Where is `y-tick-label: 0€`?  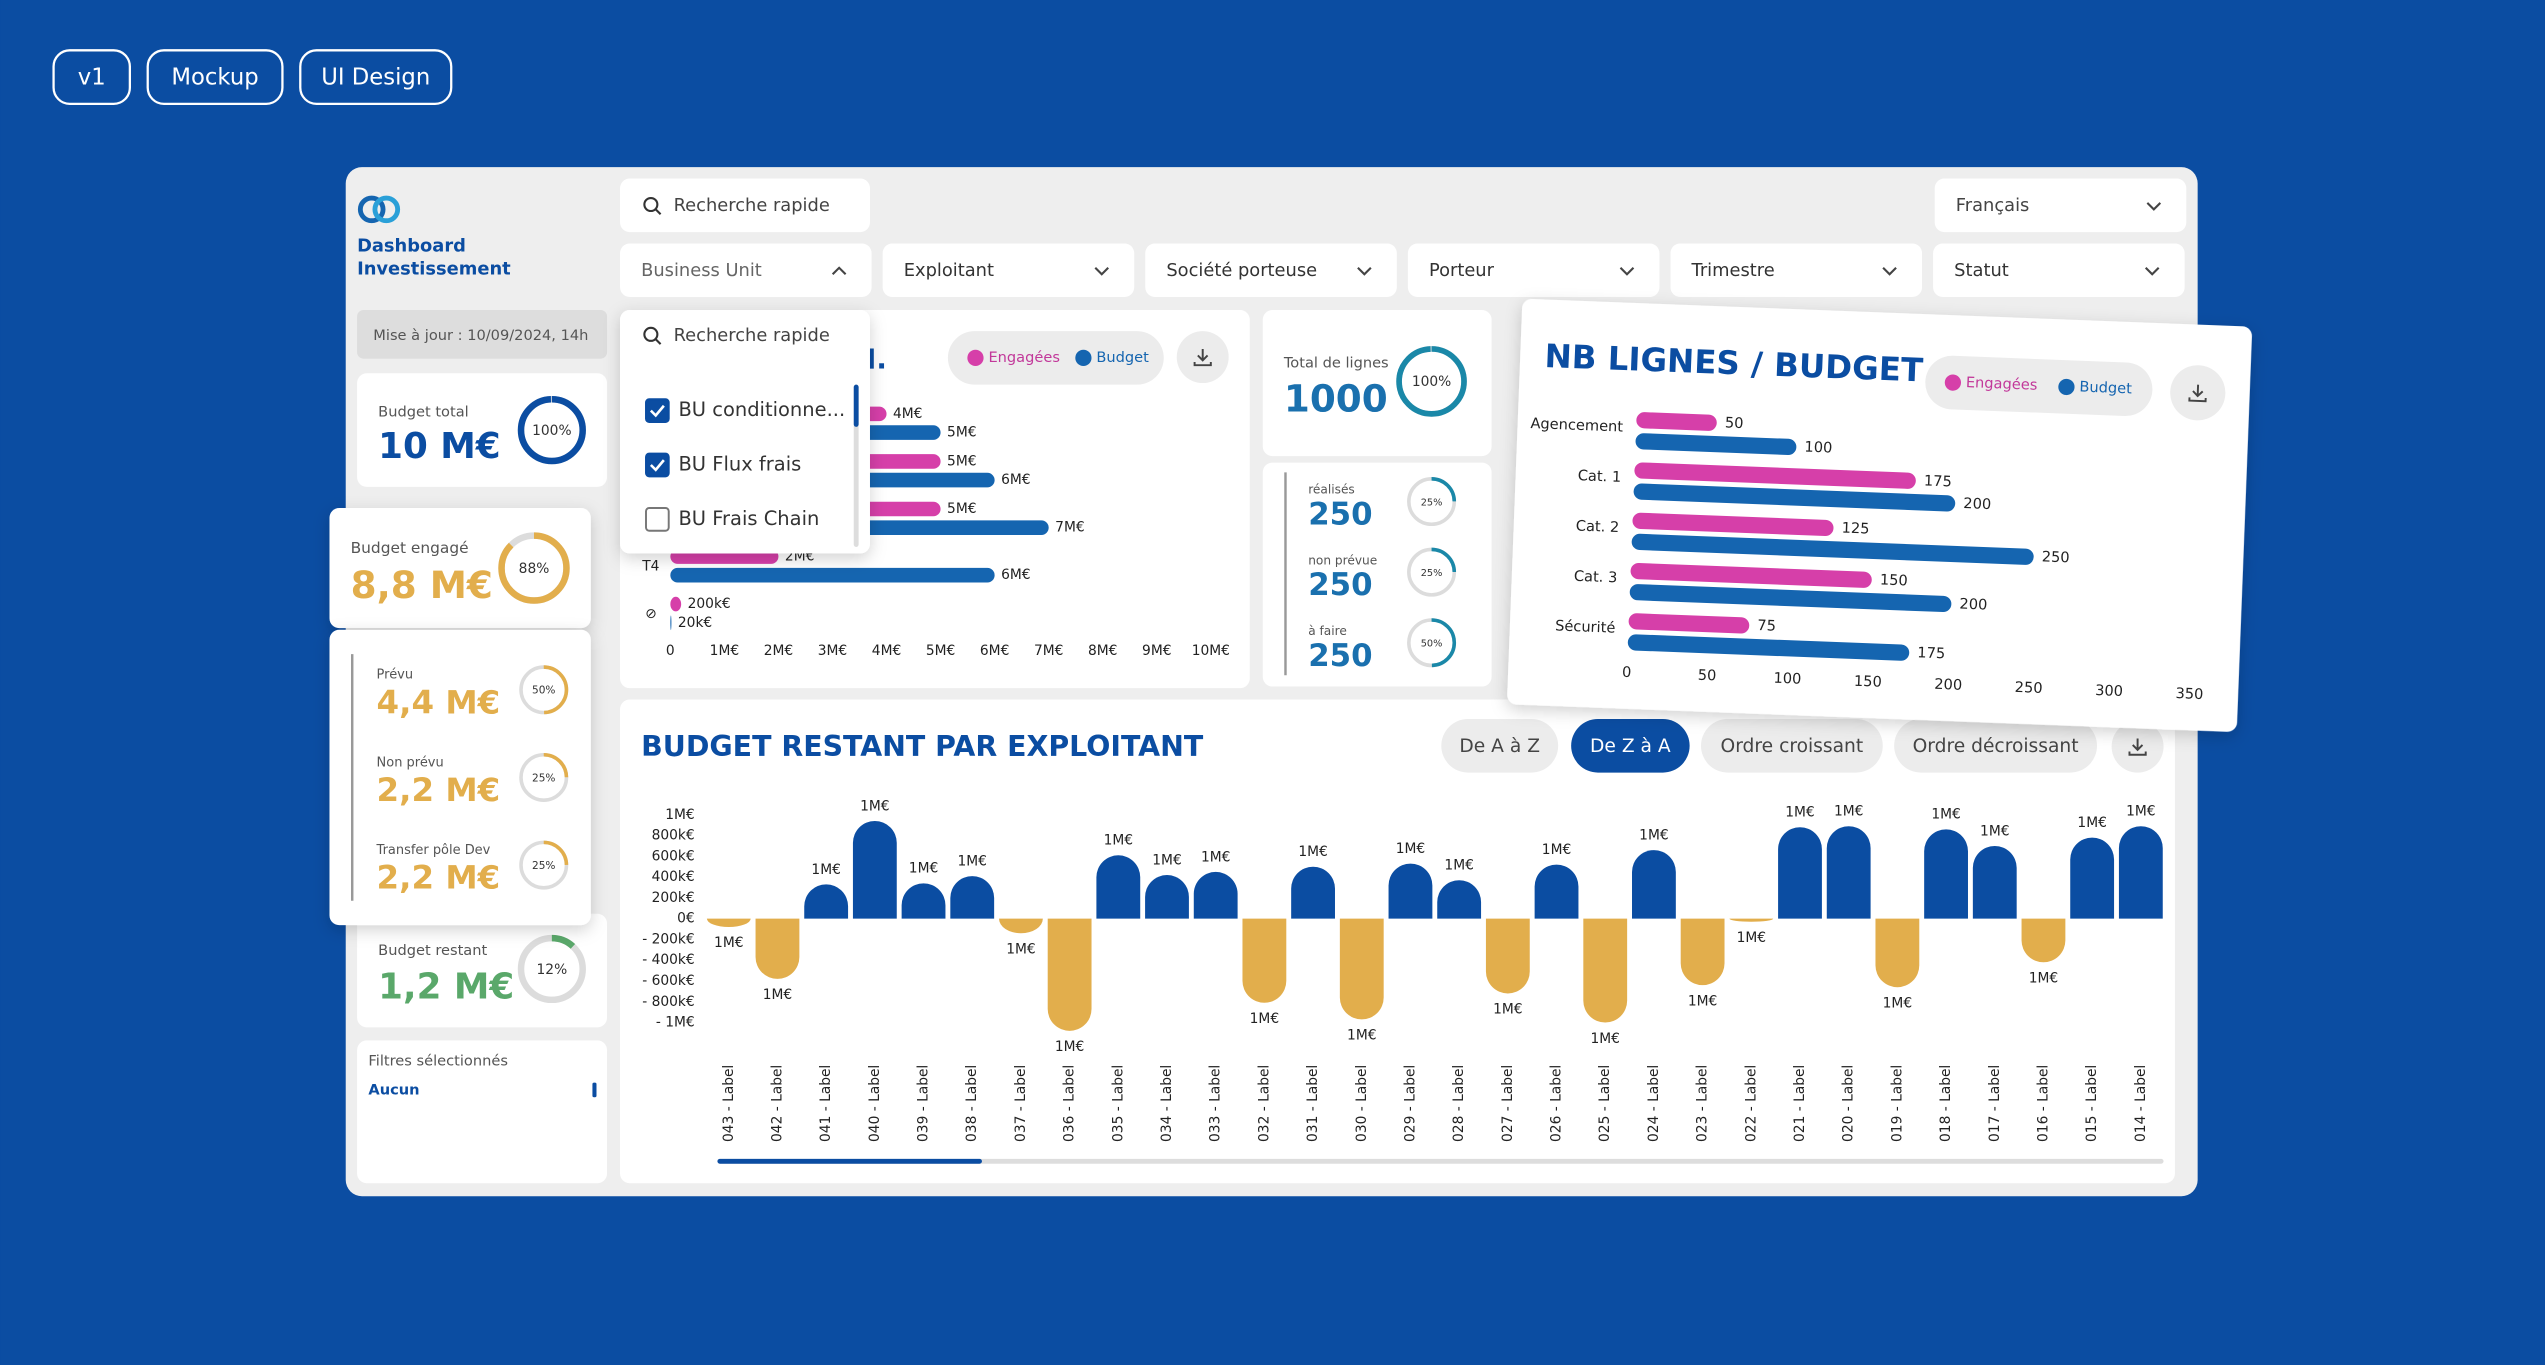 y-tick-label: 0€ is located at coordinates (686, 919).